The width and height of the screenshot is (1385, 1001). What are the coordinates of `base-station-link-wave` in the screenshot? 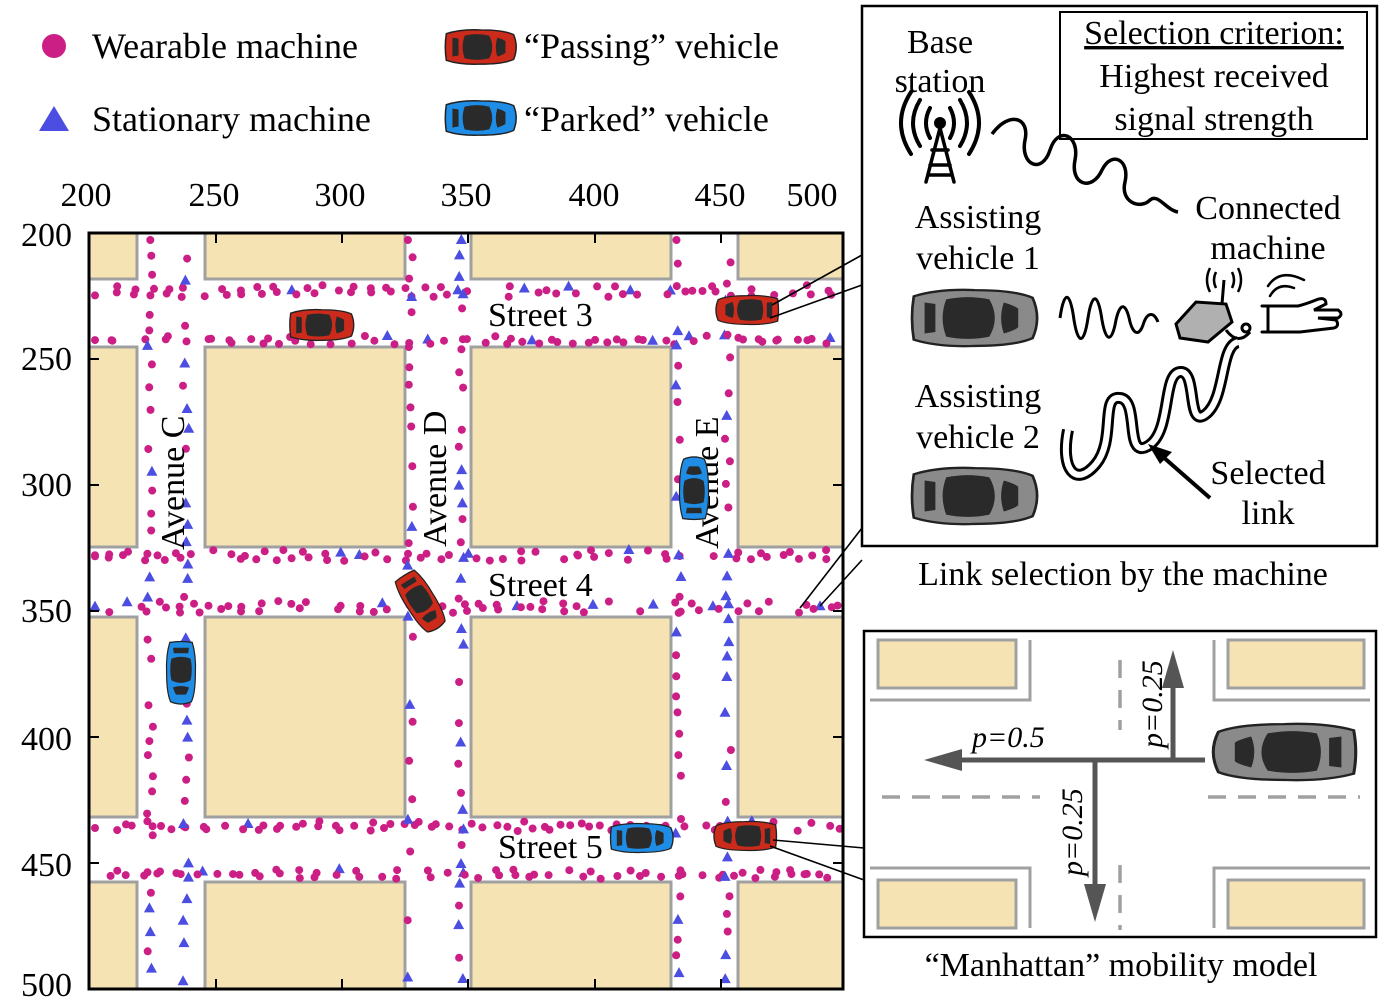 It's located at (1084, 165).